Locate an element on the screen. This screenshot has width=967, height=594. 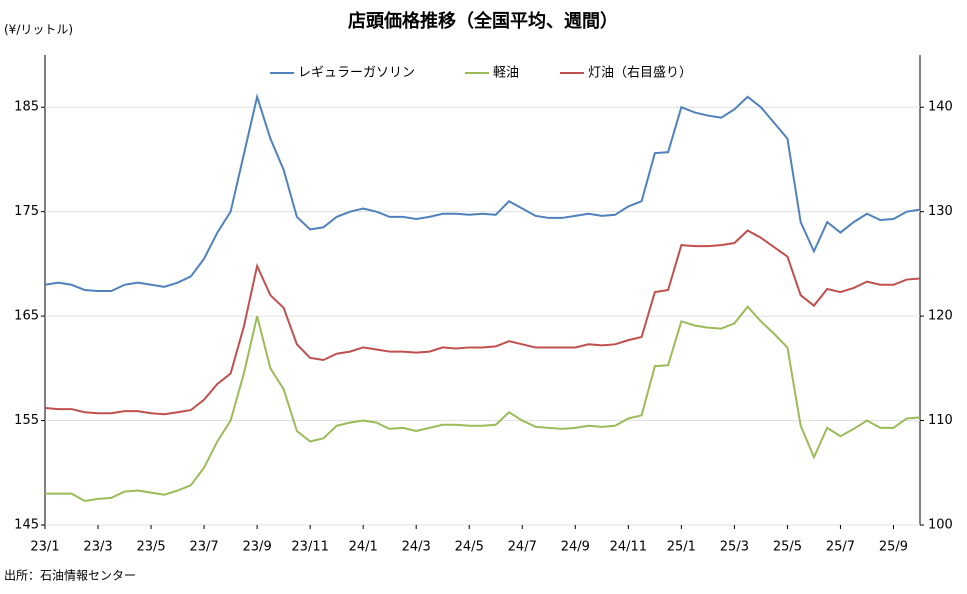
x-tick-label: 23/7 is located at coordinates (203, 547).